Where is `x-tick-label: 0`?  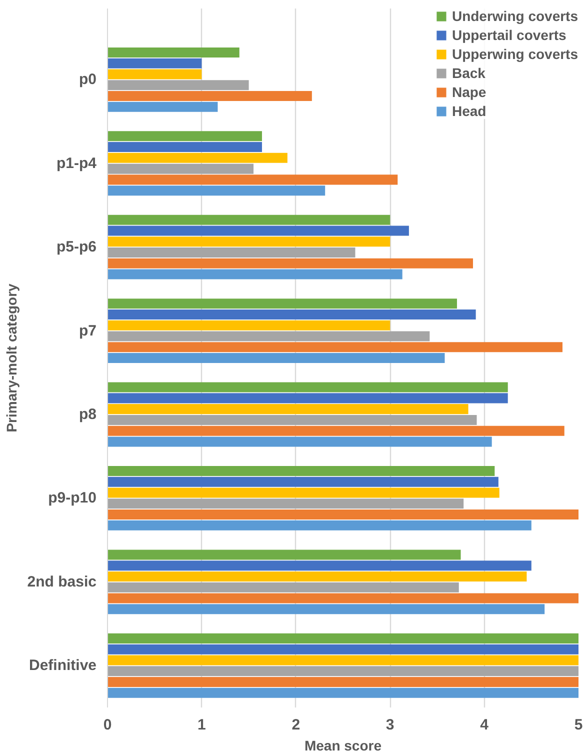
x-tick-label: 0 is located at coordinates (107, 725).